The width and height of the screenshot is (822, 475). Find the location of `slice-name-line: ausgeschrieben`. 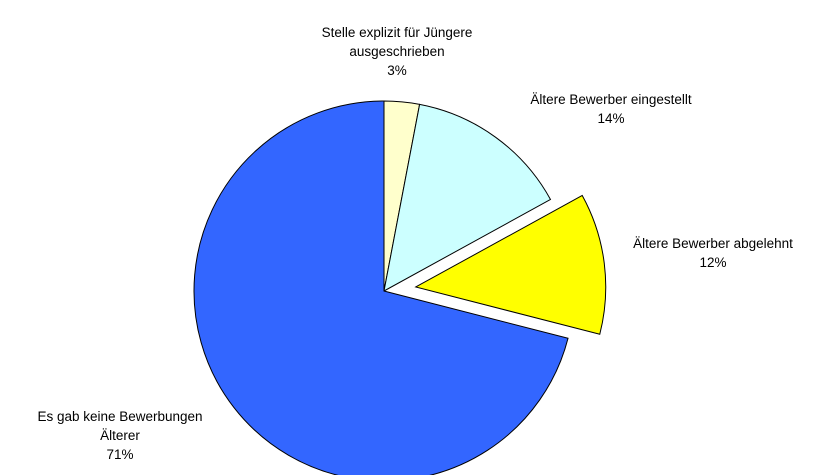

slice-name-line: ausgeschrieben is located at coordinates (396, 51).